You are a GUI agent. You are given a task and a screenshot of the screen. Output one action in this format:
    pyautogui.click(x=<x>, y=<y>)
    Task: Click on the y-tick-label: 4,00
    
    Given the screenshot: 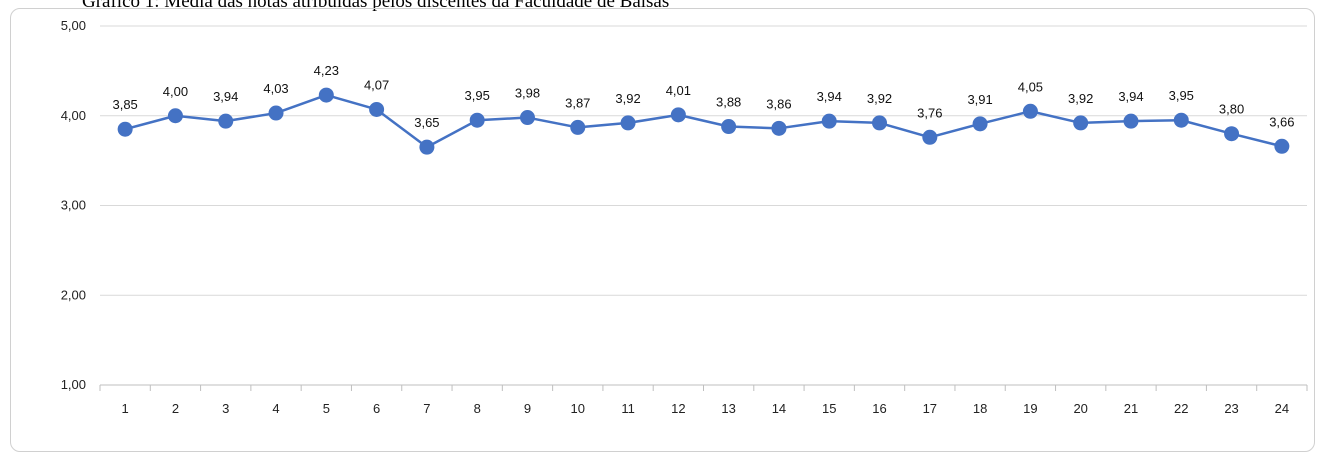 What is the action you would take?
    pyautogui.click(x=73, y=115)
    